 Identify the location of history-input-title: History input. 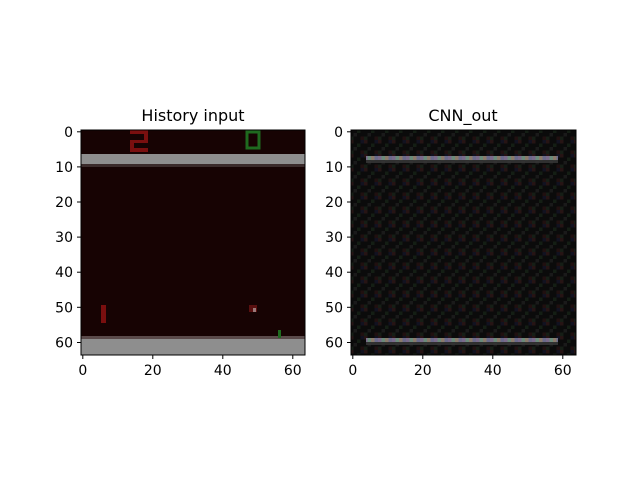
(192, 115).